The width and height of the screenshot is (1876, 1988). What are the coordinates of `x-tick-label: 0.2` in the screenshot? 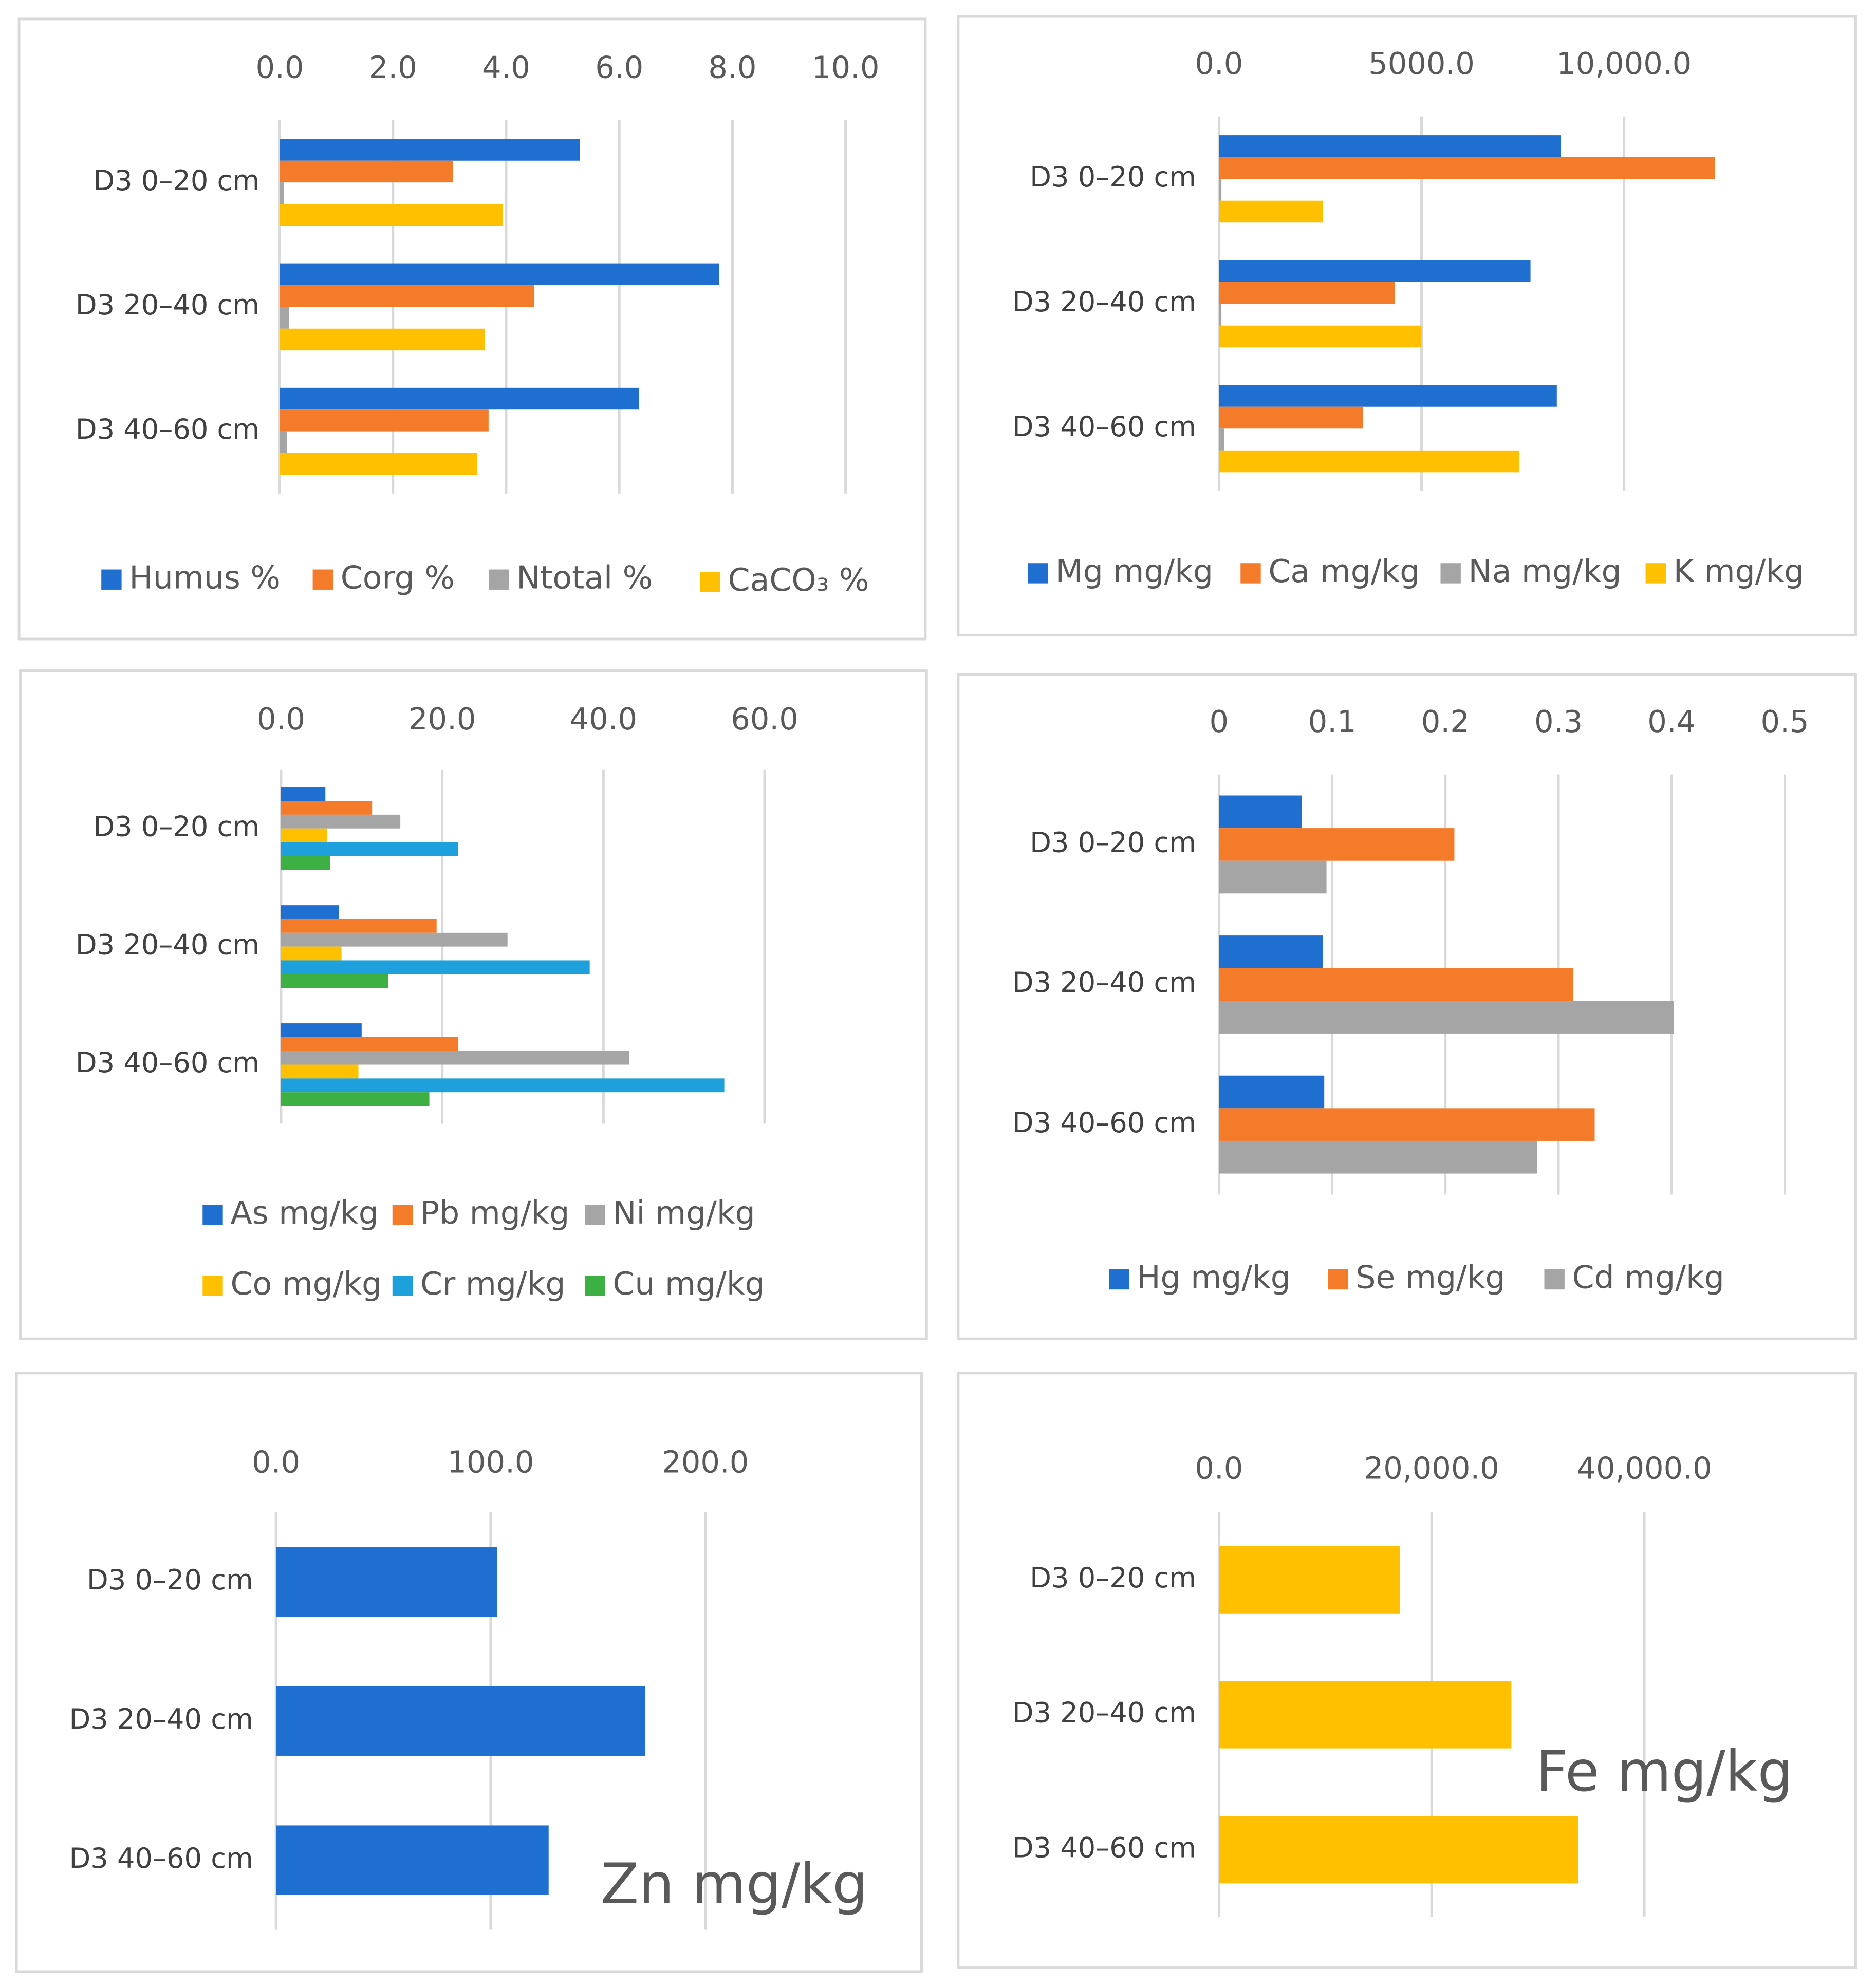 It's located at (1446, 722).